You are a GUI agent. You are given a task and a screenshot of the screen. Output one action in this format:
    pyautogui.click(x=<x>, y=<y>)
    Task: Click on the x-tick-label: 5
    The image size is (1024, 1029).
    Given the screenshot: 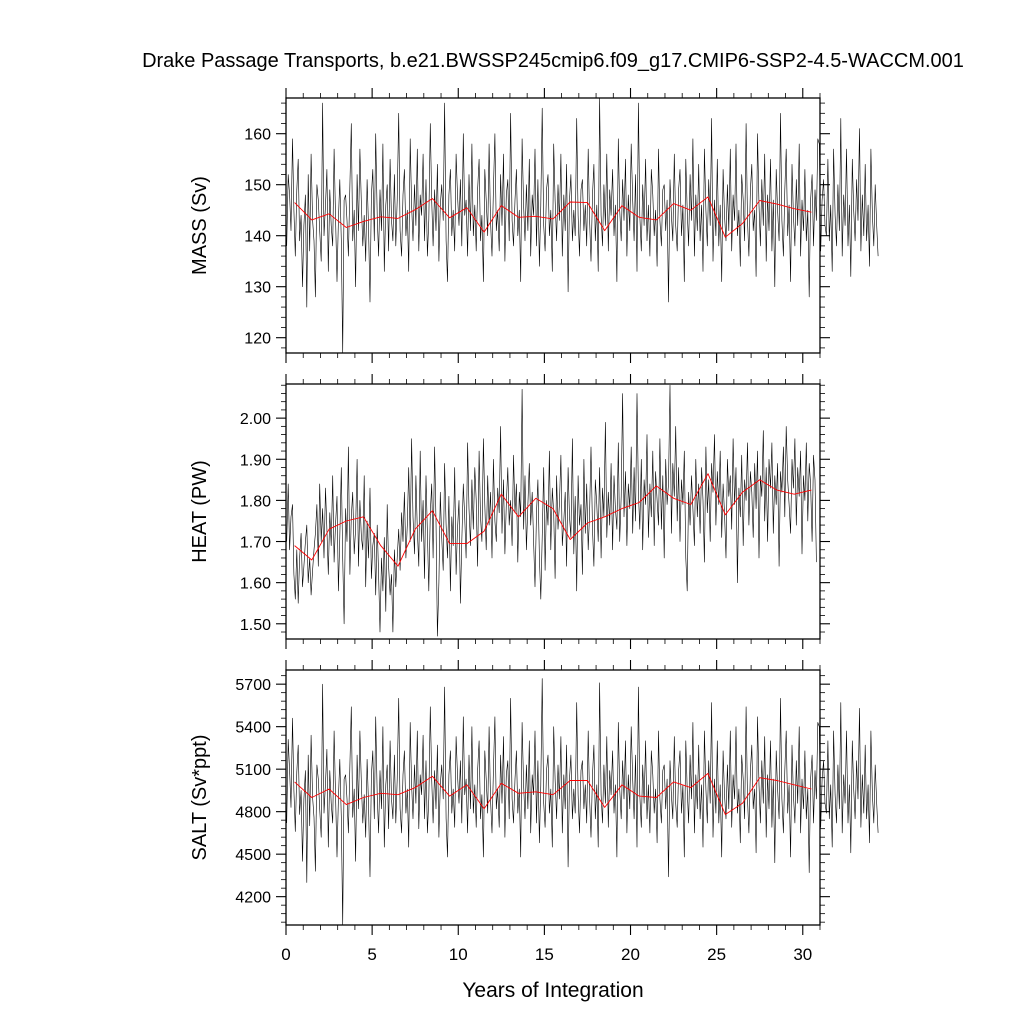 What is the action you would take?
    pyautogui.click(x=371, y=954)
    